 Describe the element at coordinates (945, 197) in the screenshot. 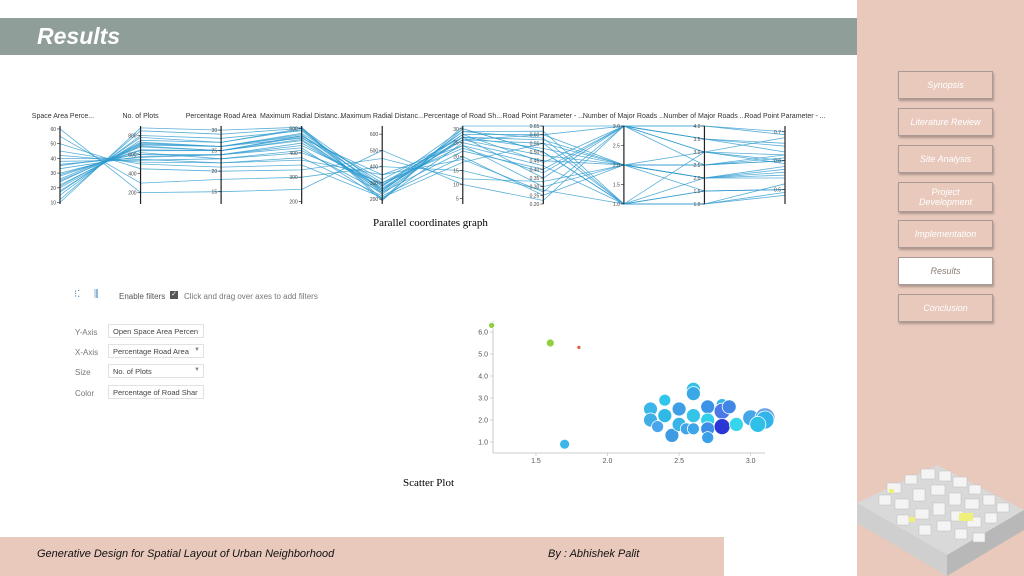

I see `nav-project-development: Project Development` at that location.